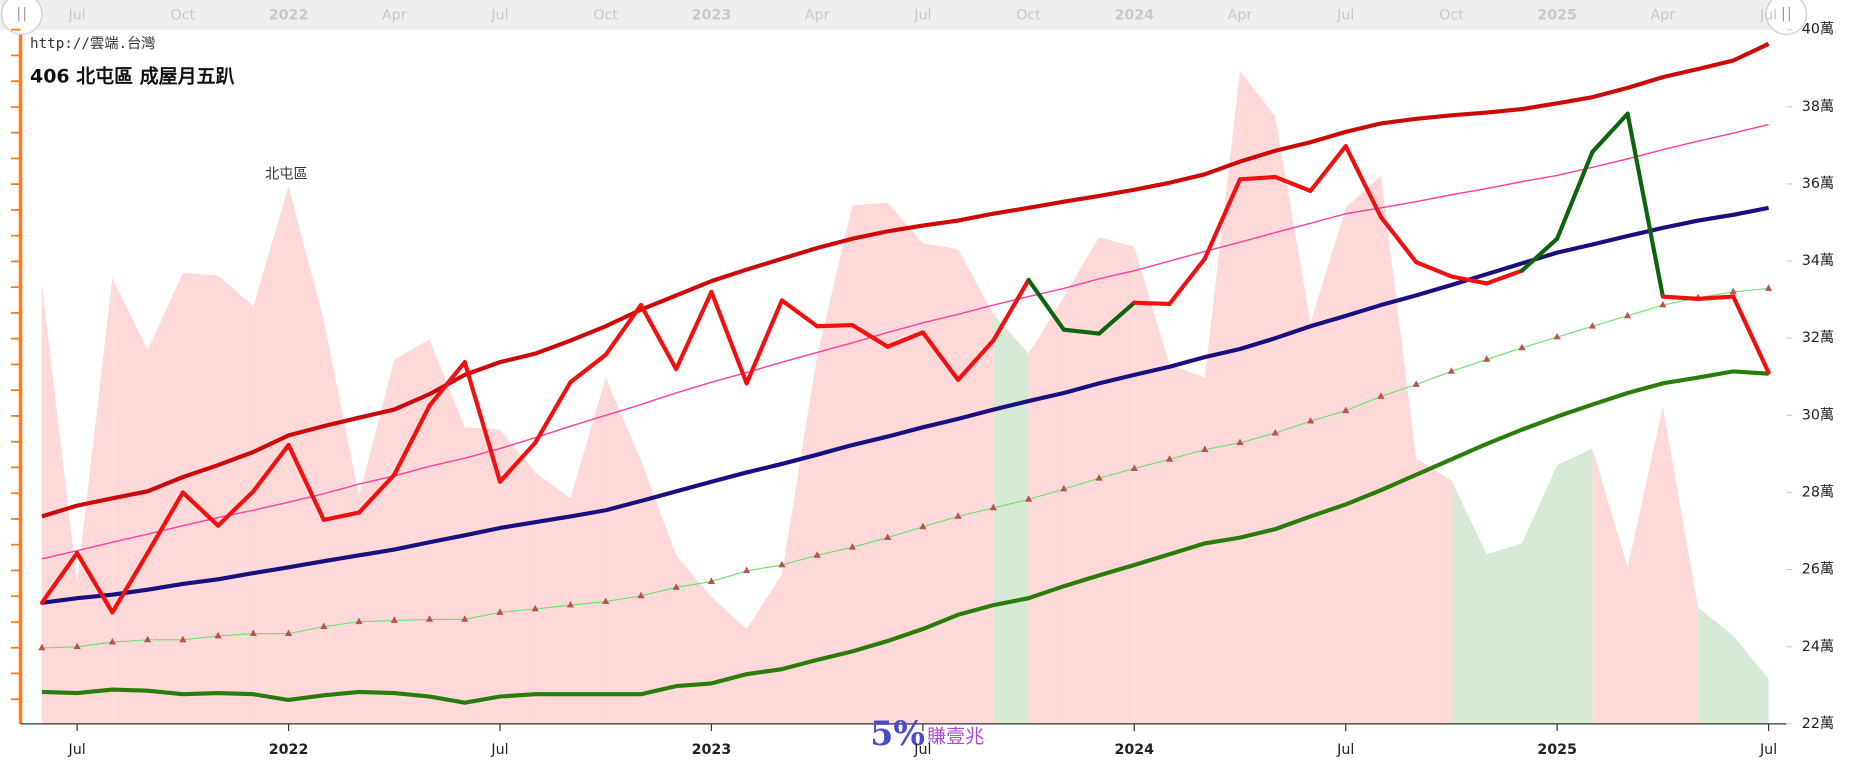 Image resolution: width=1852 pixels, height=769 pixels. I want to click on watermark-text: 賺壹兆, so click(955, 736).